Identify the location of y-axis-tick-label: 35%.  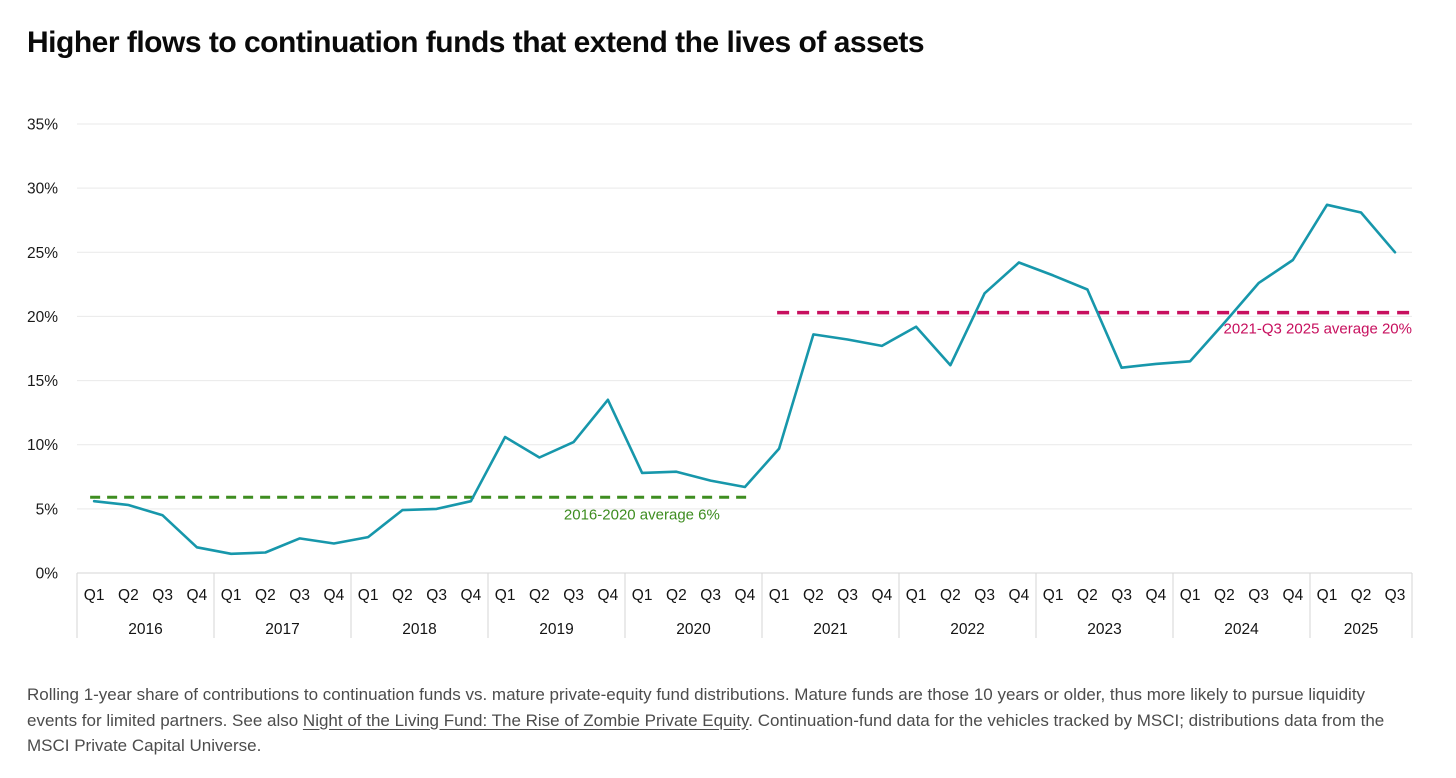
(42, 125).